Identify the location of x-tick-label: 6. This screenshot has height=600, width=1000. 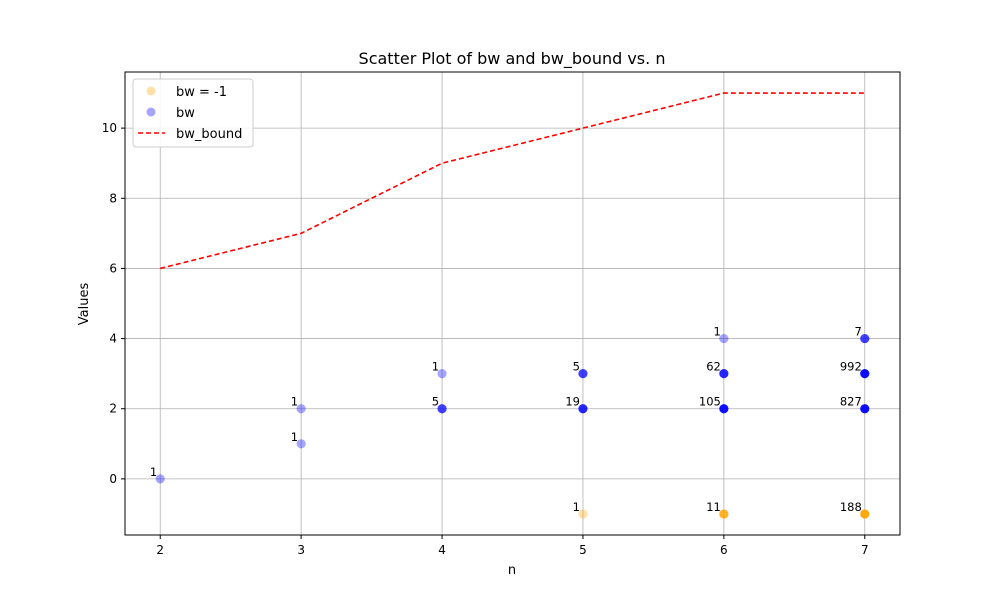
(724, 550).